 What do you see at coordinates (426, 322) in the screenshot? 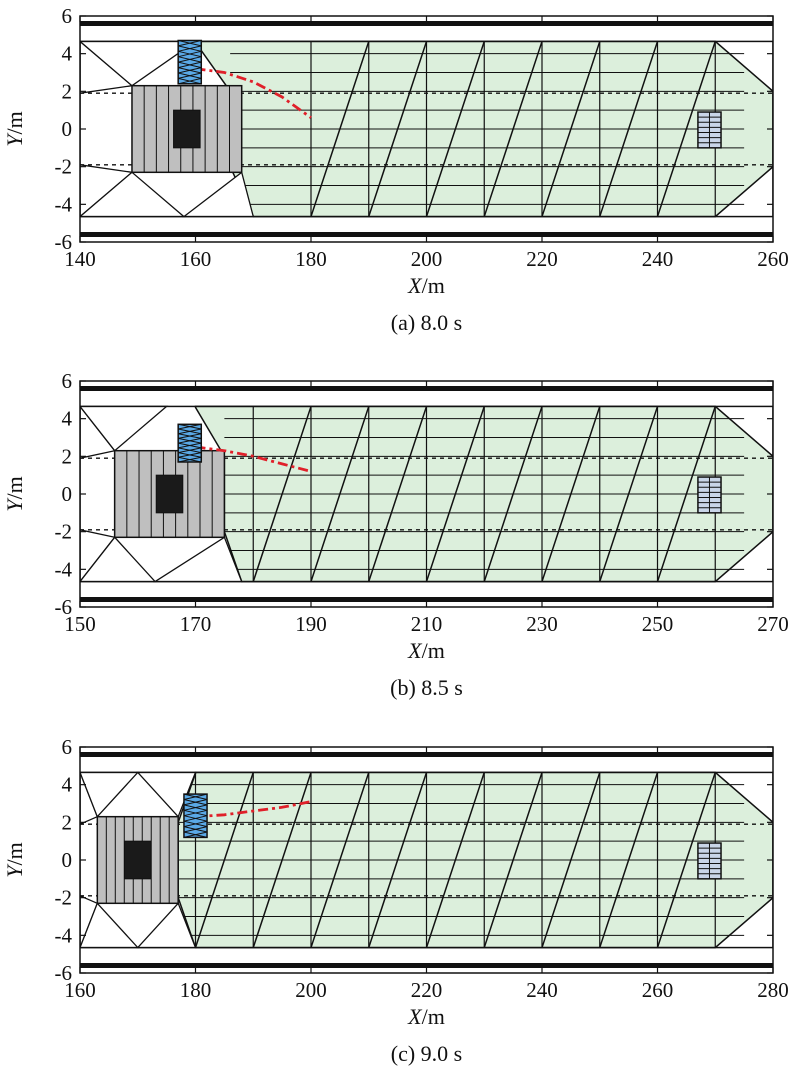
I see `panel-caption: (a) 8.0 s` at bounding box center [426, 322].